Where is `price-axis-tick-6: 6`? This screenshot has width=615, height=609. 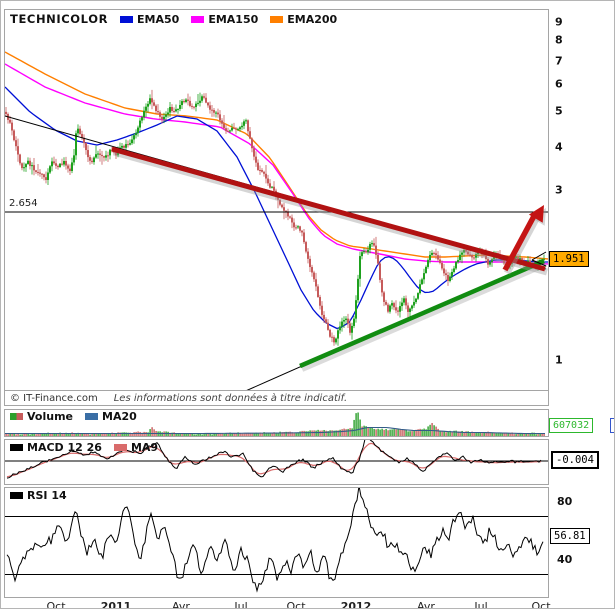
price-axis-tick-6: 6 is located at coordinates (559, 84).